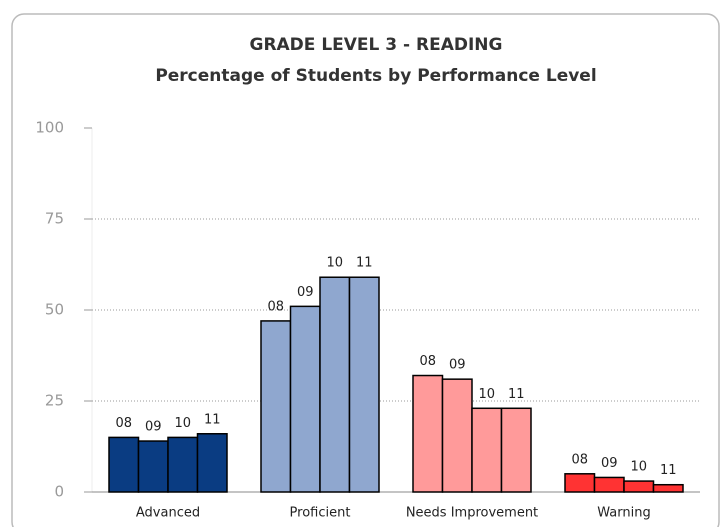 This screenshot has width=725, height=527. Describe the element at coordinates (168, 513) in the screenshot. I see `x-tick-label: Advanced` at that location.